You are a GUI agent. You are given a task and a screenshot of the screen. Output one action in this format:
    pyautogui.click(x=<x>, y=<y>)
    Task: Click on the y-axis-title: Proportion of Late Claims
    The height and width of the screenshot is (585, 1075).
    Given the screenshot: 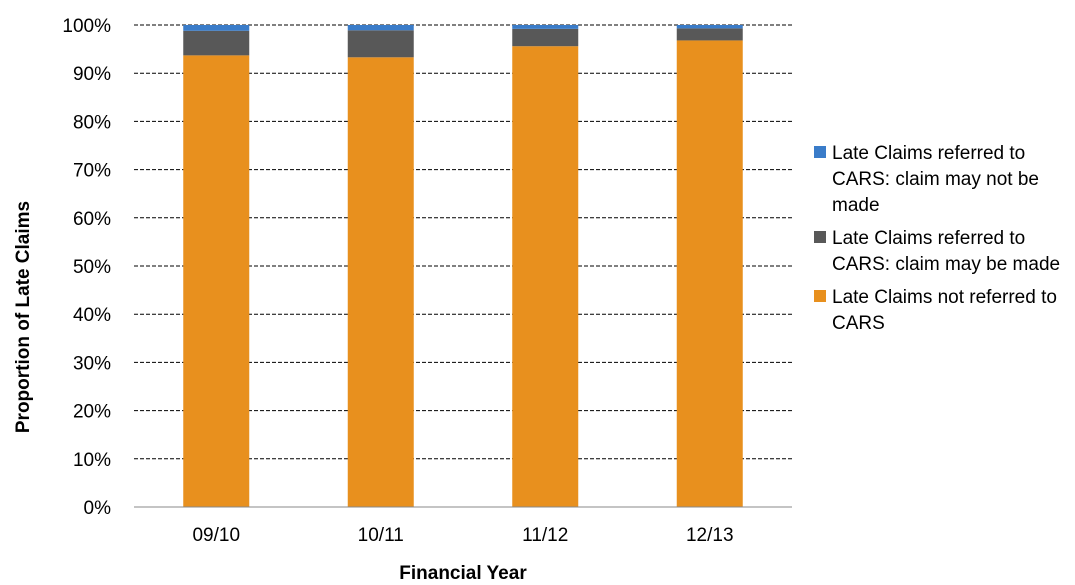 What is the action you would take?
    pyautogui.click(x=23, y=317)
    